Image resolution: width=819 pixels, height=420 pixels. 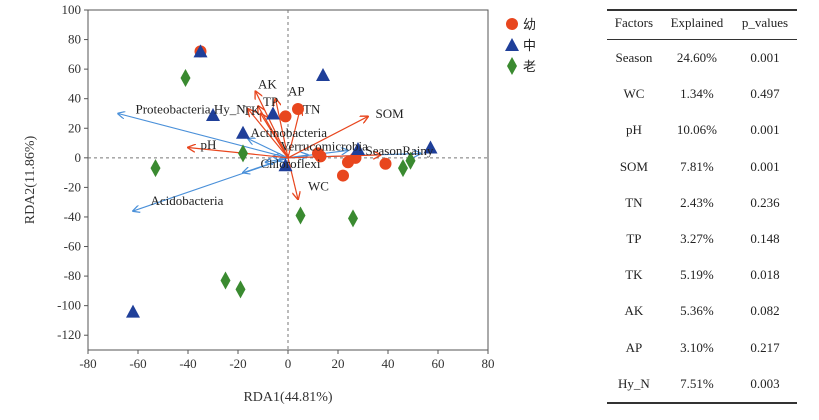 I want to click on table-row: TN 2.43% 0.236, so click(x=702, y=203).